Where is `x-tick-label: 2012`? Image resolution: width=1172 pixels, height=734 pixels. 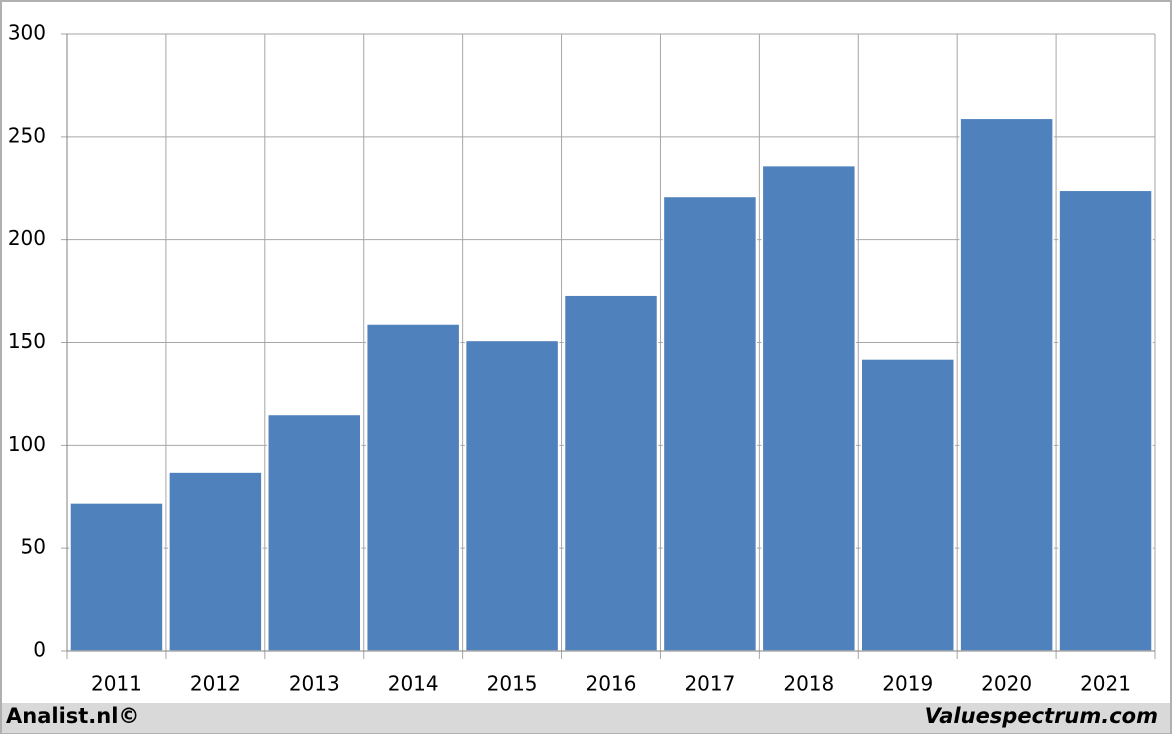
x-tick-label: 2012 is located at coordinates (215, 684).